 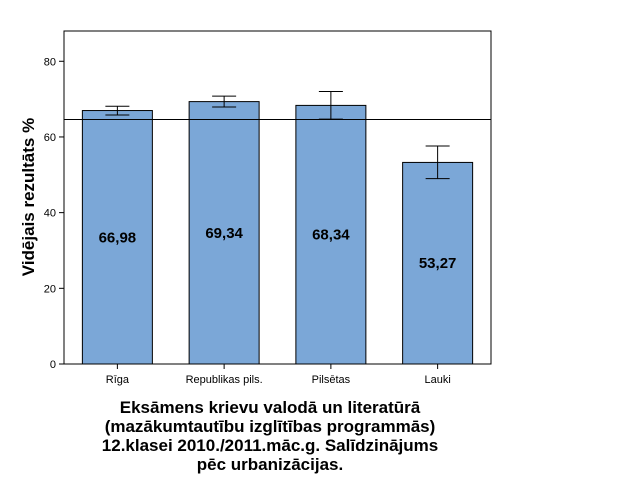 I want to click on x-axis: Rīga Republikas pils. Pilsētas Lauki, so click(x=278, y=375).